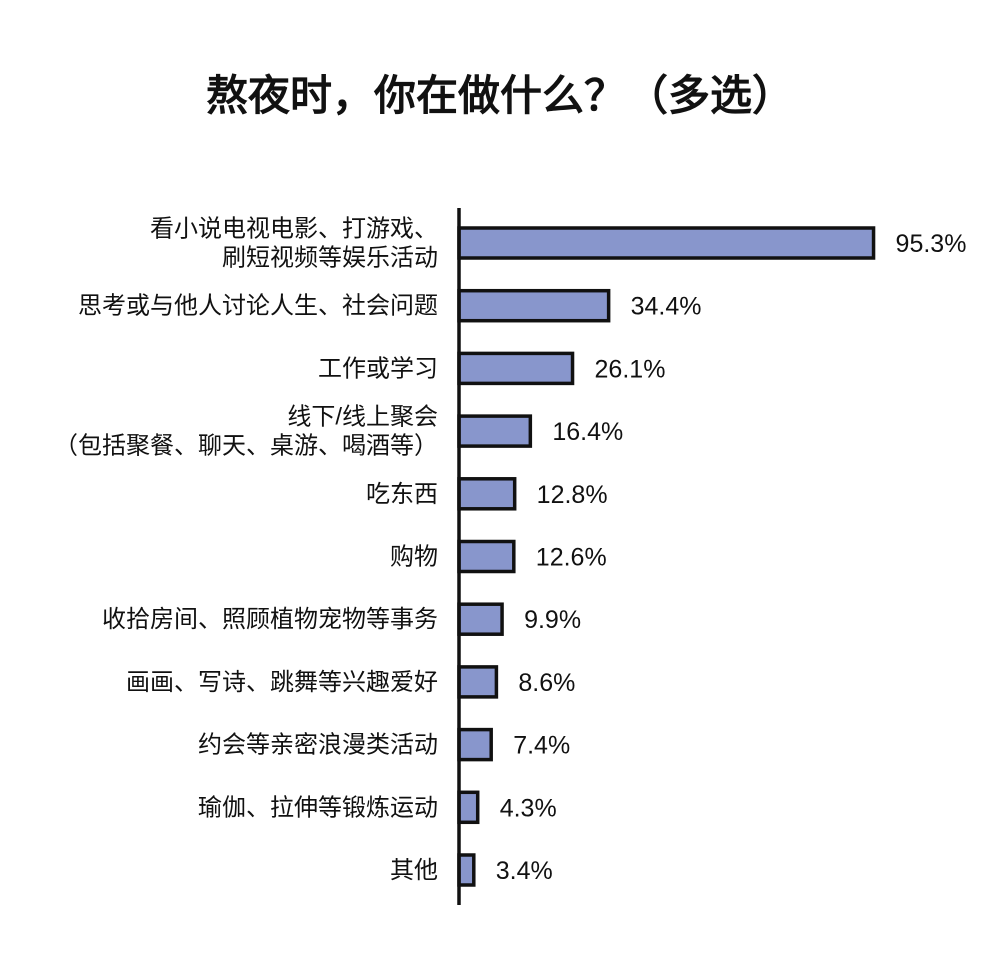 The image size is (1000, 972). What do you see at coordinates (270, 619) in the screenshot?
I see `category-label-6: 收拾房间、照顾植物宠物等事务` at bounding box center [270, 619].